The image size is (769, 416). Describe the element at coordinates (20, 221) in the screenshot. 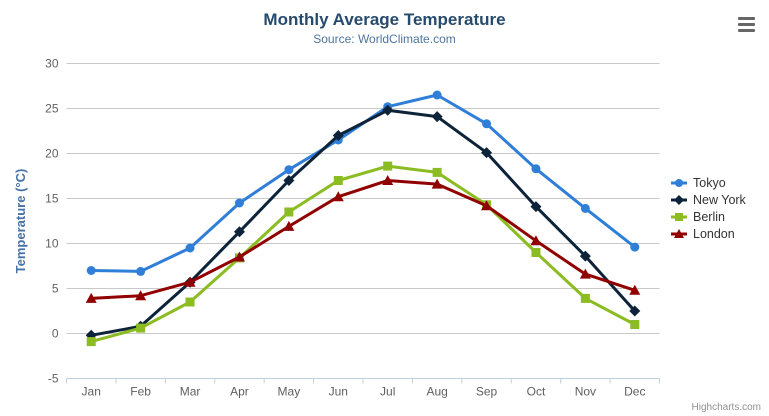

I see `y-axis-title: Temperature (°C)` at that location.